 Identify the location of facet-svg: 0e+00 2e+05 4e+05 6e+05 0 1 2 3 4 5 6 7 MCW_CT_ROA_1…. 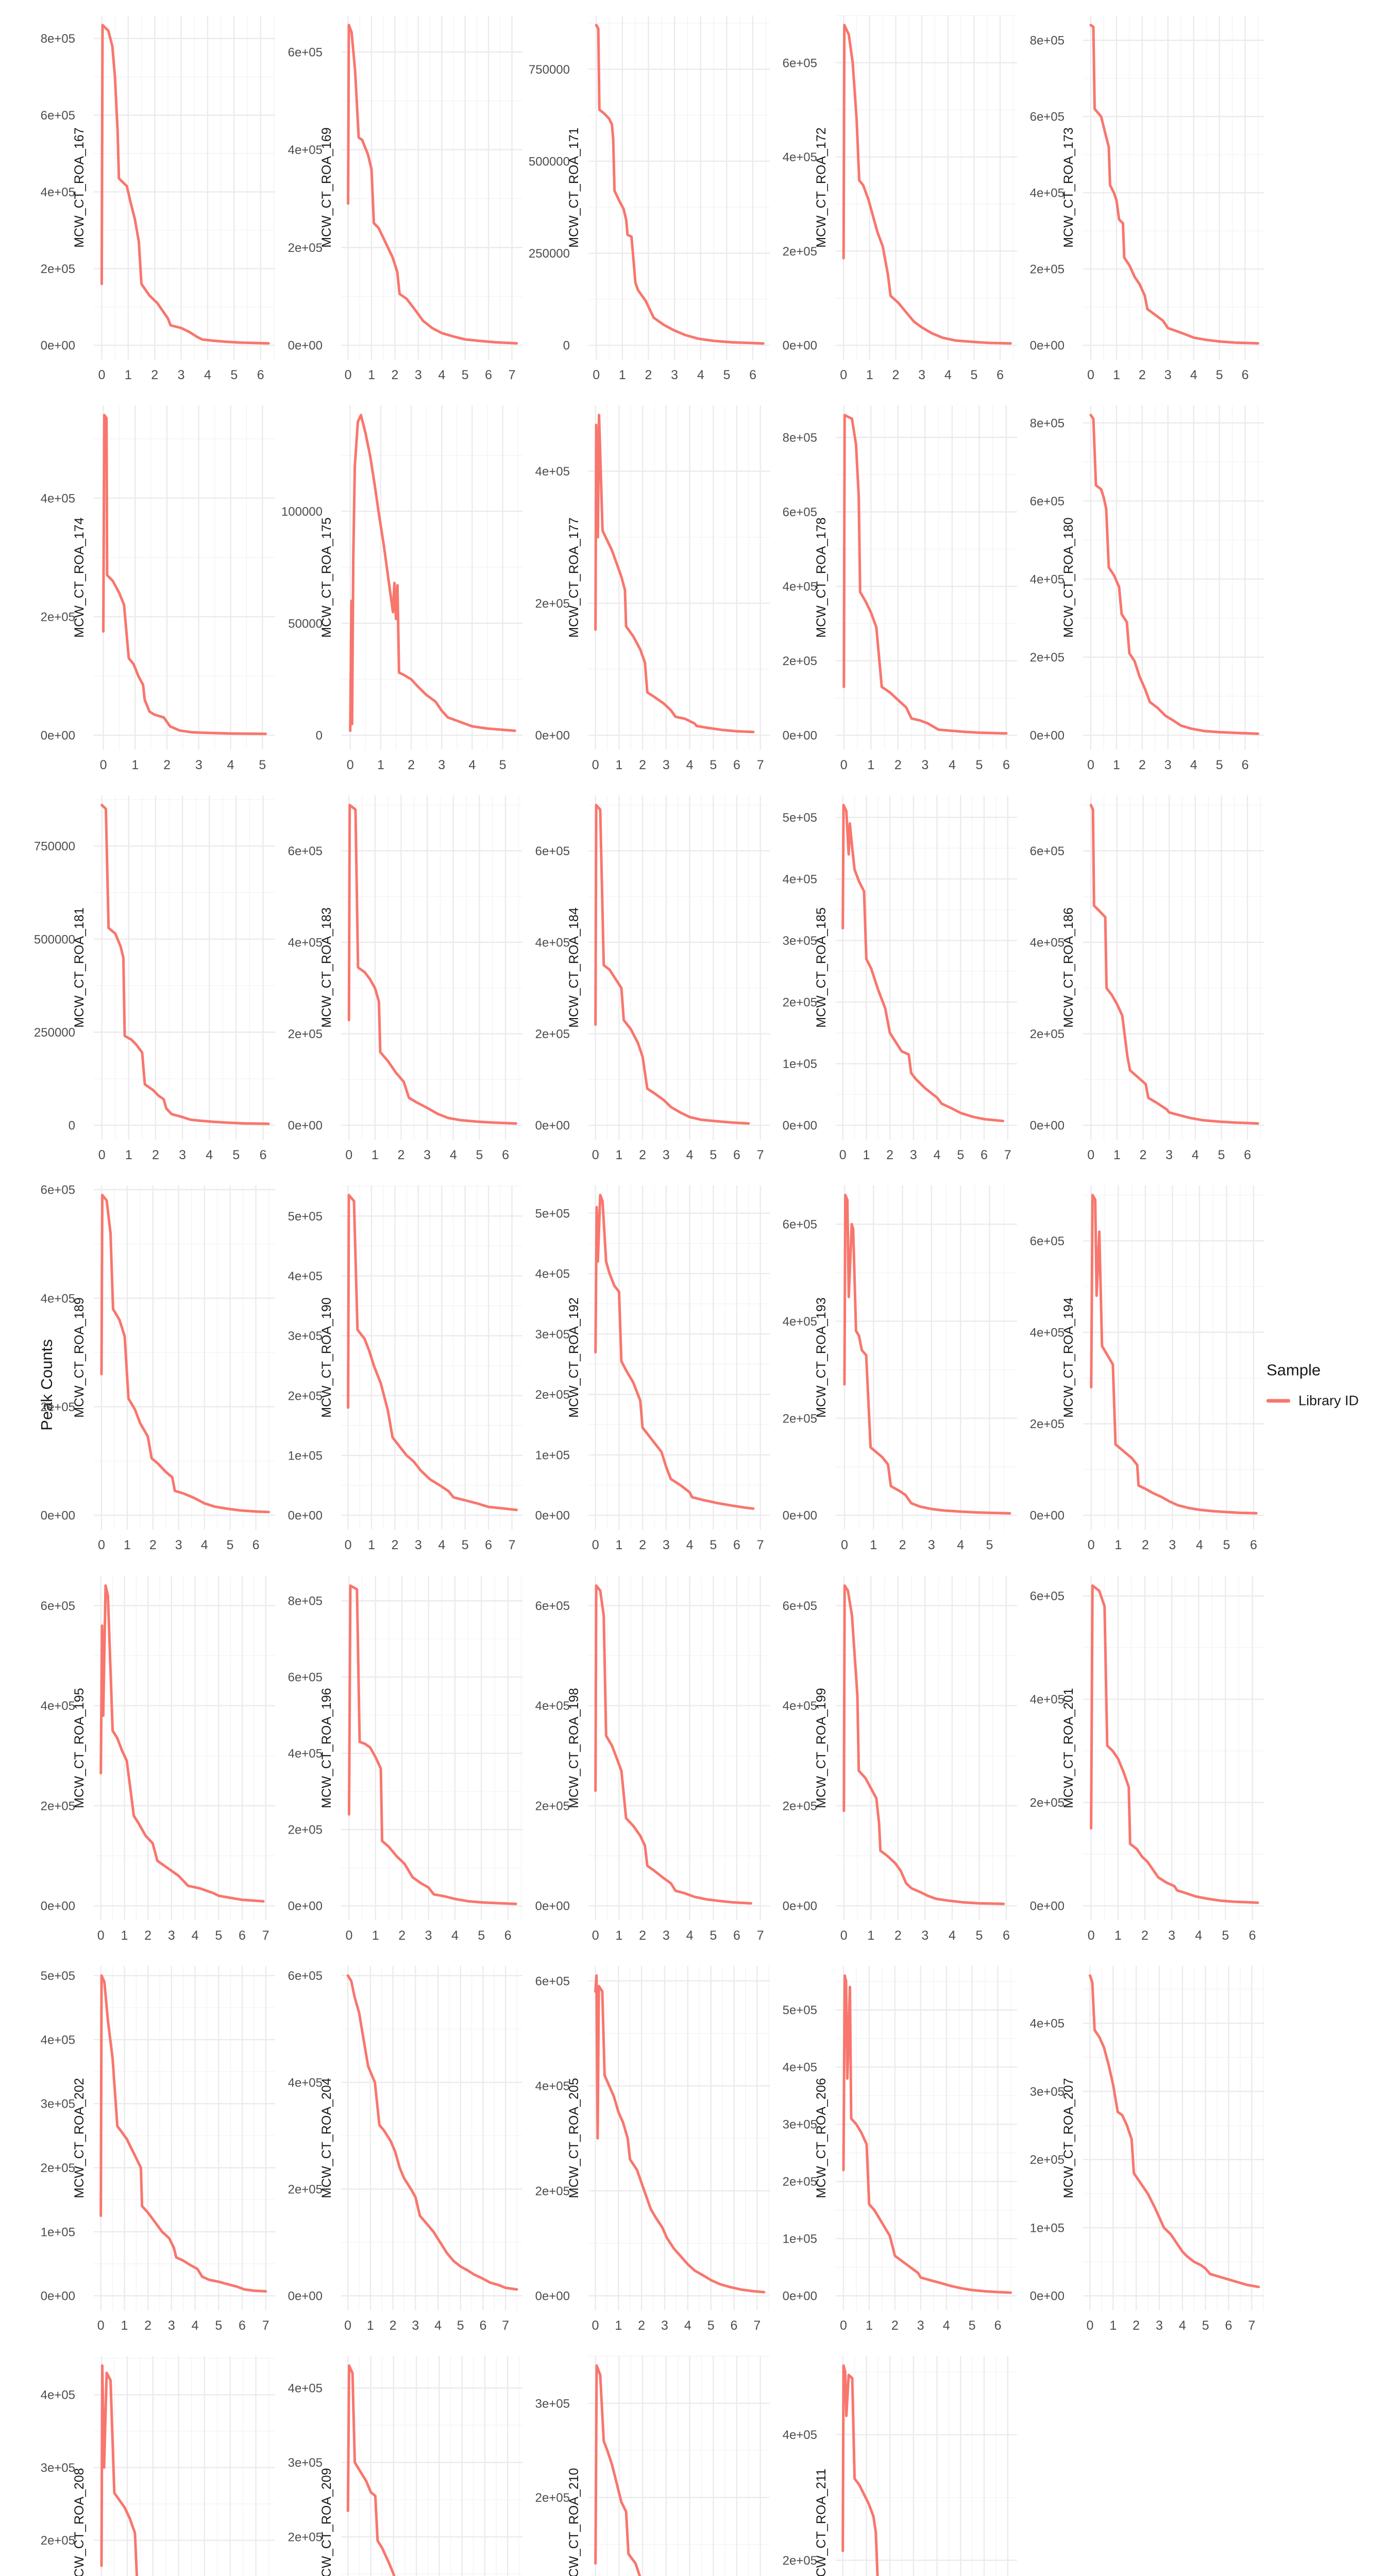
(405, 199).